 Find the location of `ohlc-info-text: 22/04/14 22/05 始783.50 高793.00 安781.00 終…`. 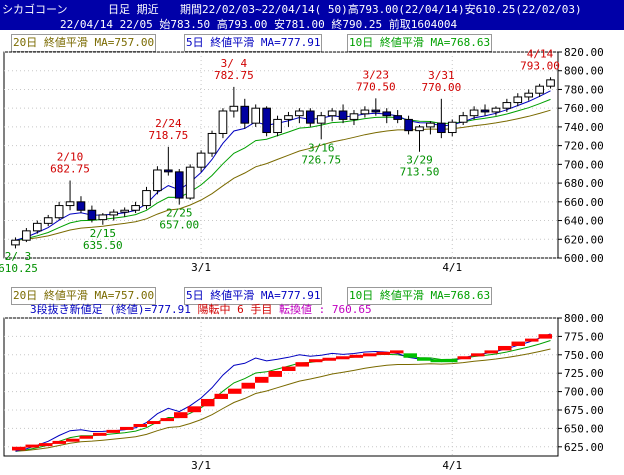

ohlc-info-text: 22/04/14 22/05 始783.50 高793.00 安781.00 終… is located at coordinates (259, 24).